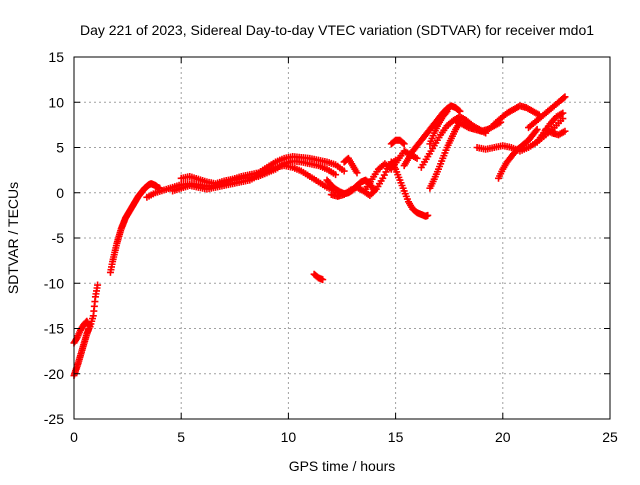 The height and width of the screenshot is (485, 640). Describe the element at coordinates (56, 102) in the screenshot. I see `y-tick-label: 10` at that location.